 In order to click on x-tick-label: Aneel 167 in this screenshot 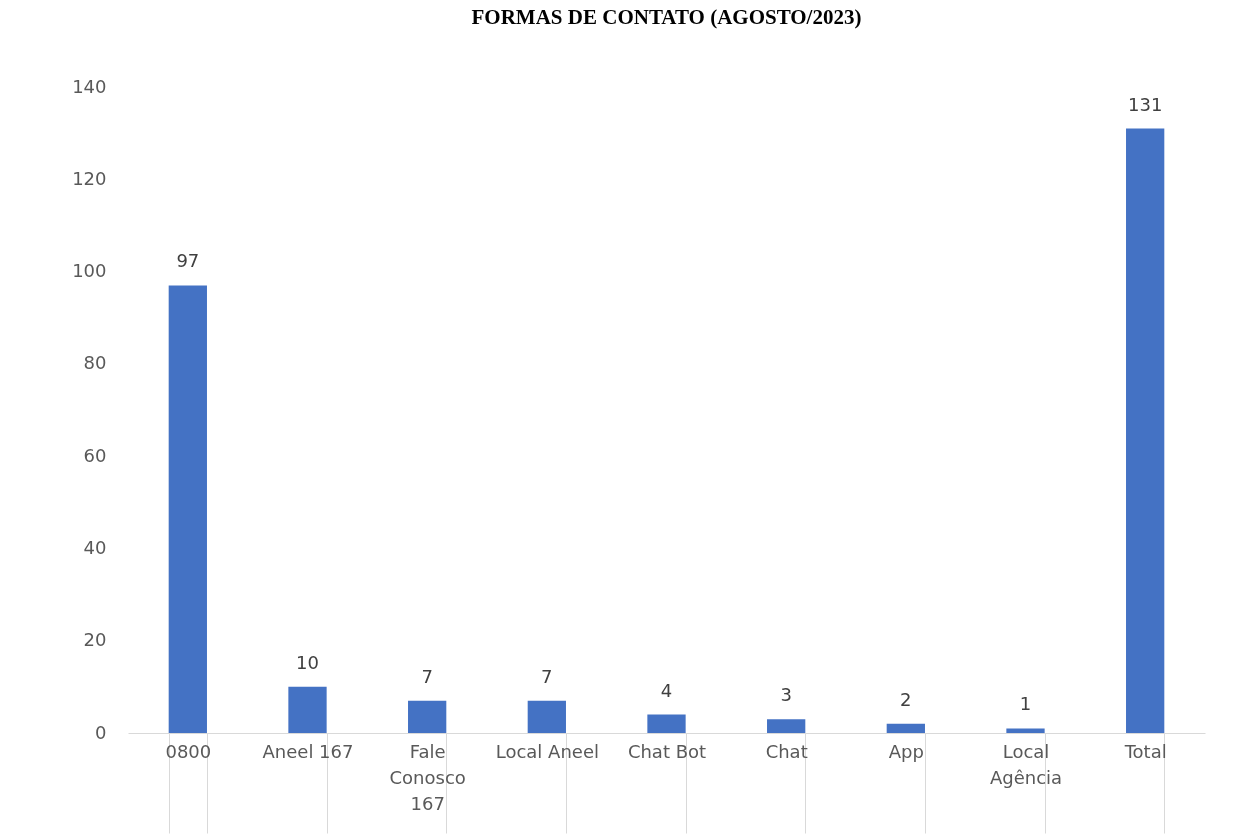, I will do `click(308, 751)`.